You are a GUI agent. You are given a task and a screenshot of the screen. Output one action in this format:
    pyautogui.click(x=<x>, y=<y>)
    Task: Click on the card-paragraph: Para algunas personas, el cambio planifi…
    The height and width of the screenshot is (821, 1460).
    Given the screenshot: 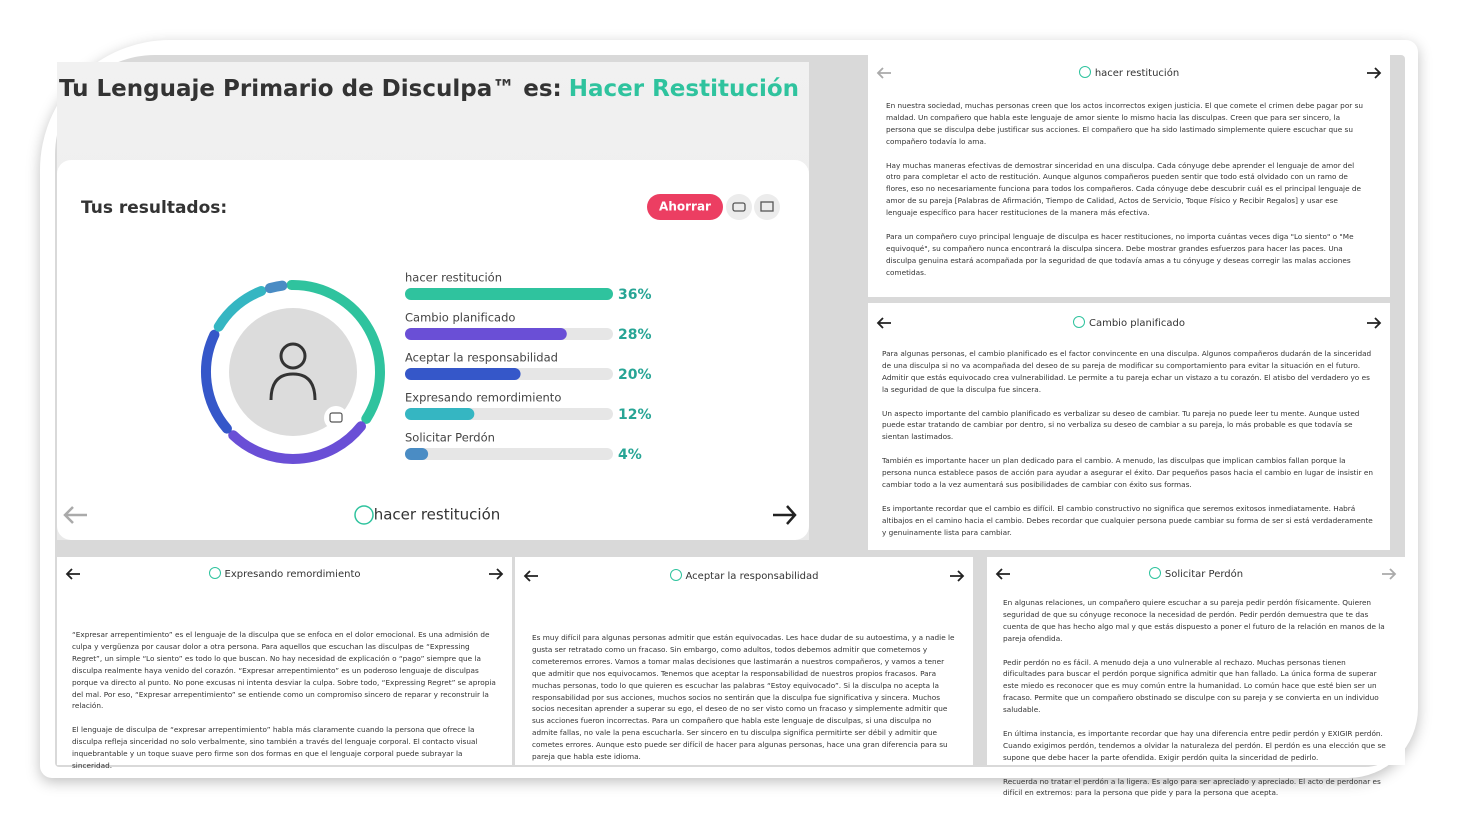 What is the action you would take?
    pyautogui.click(x=1127, y=371)
    